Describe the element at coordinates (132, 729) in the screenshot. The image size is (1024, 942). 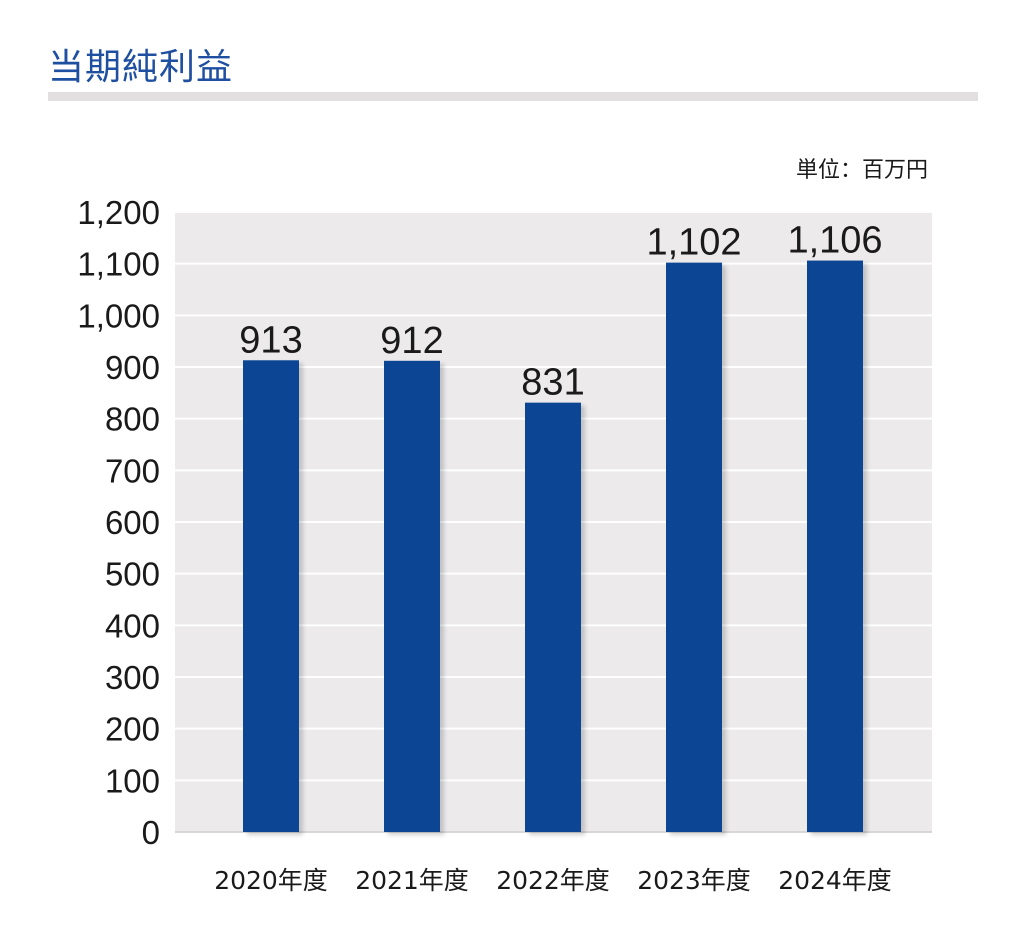
I see `y-tick-label: 200` at that location.